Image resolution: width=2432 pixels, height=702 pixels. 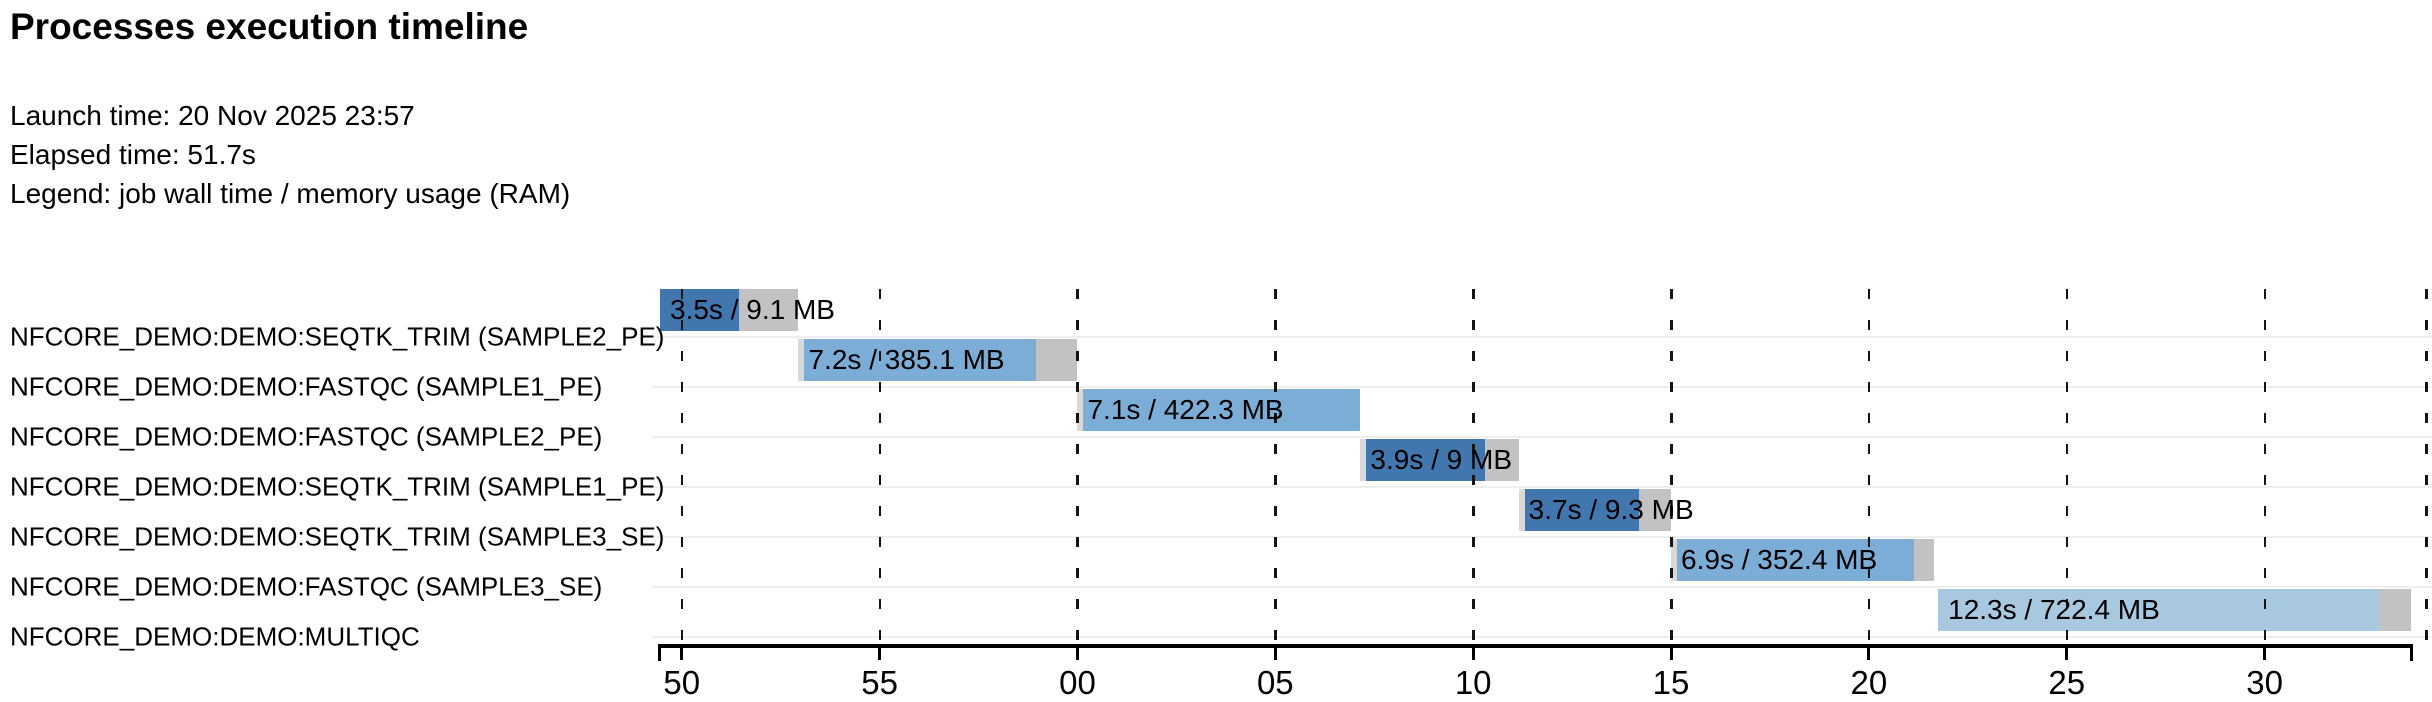 I want to click on task-bar-label: 7.2s / 385.1 MB, so click(x=906, y=359).